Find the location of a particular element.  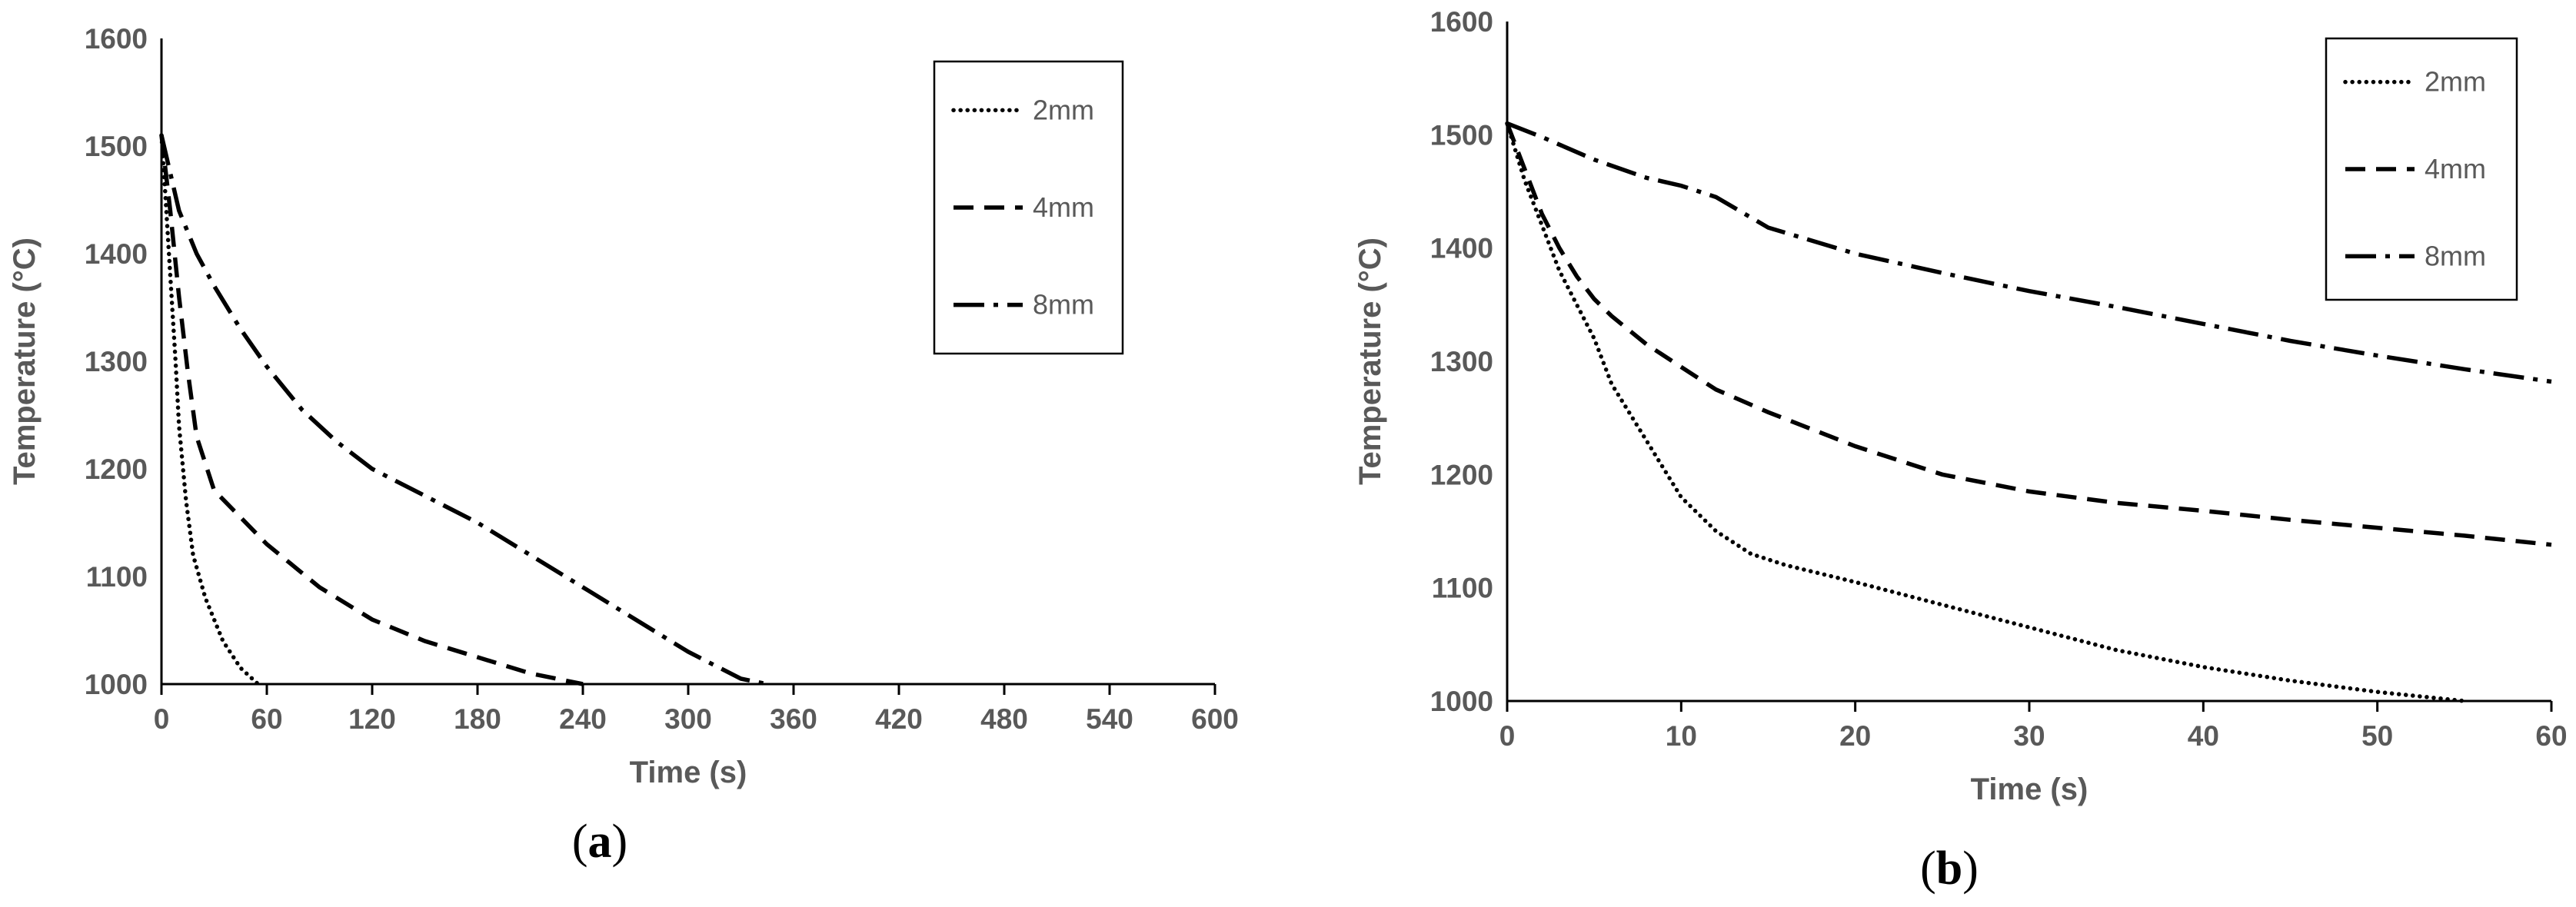

x-tick-label: 240 is located at coordinates (583, 719).